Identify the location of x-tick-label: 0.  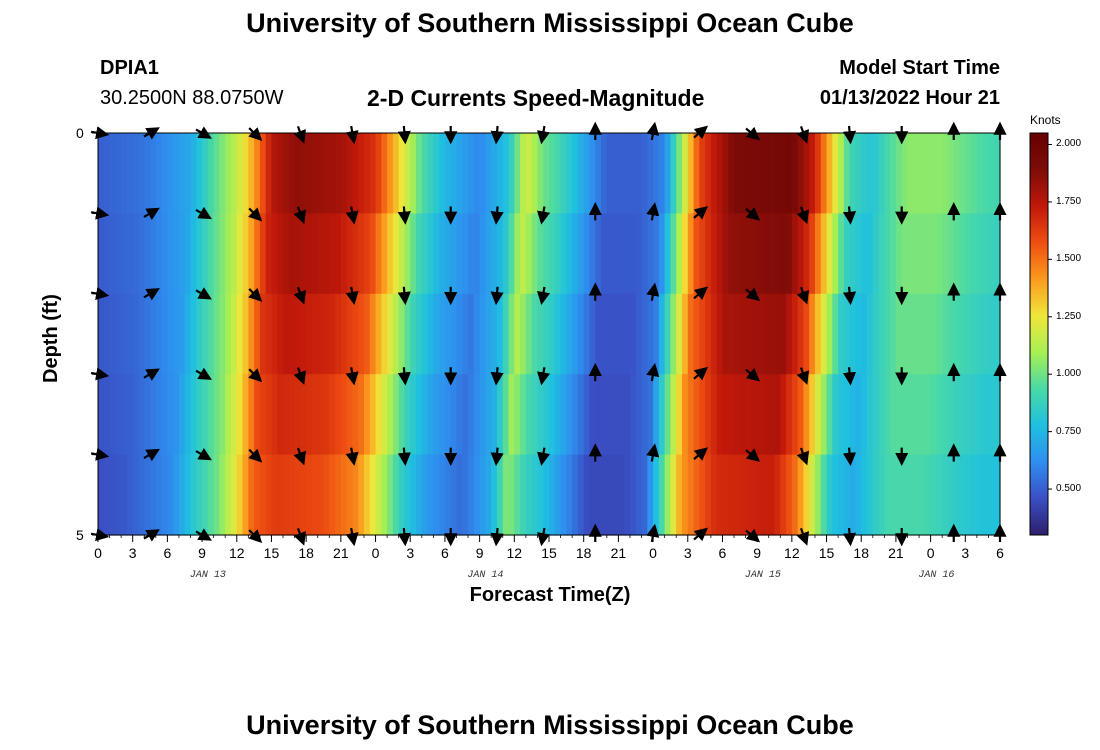
(98, 553).